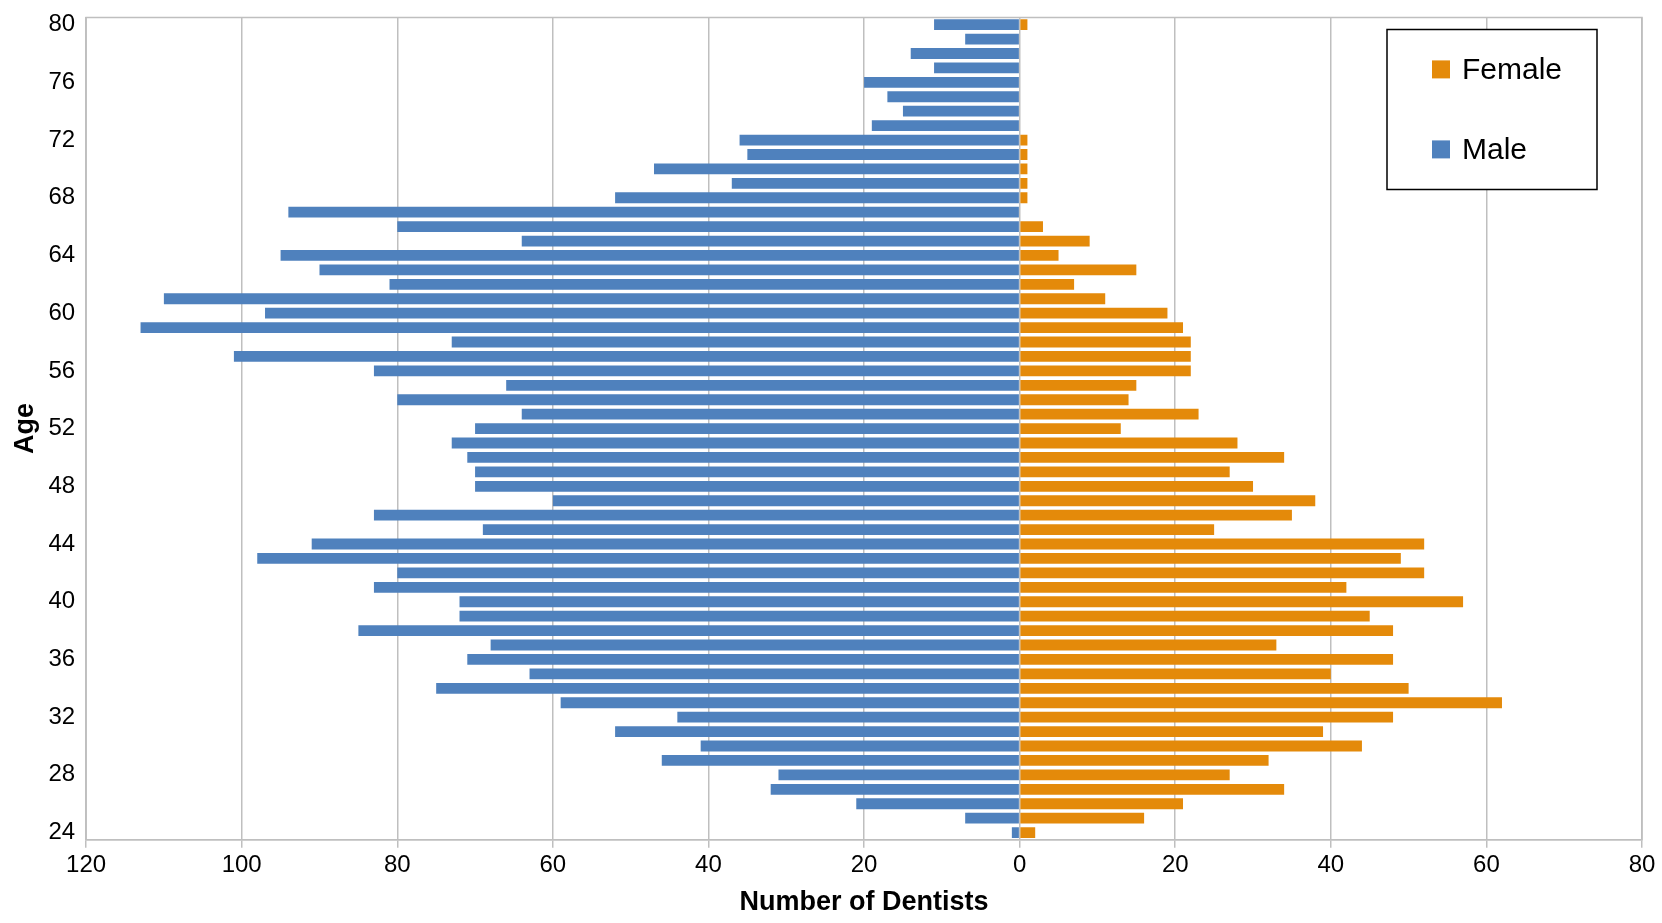 This screenshot has width=1662, height=923. Describe the element at coordinates (62, 773) in the screenshot. I see `y-tick-label: 28` at that location.